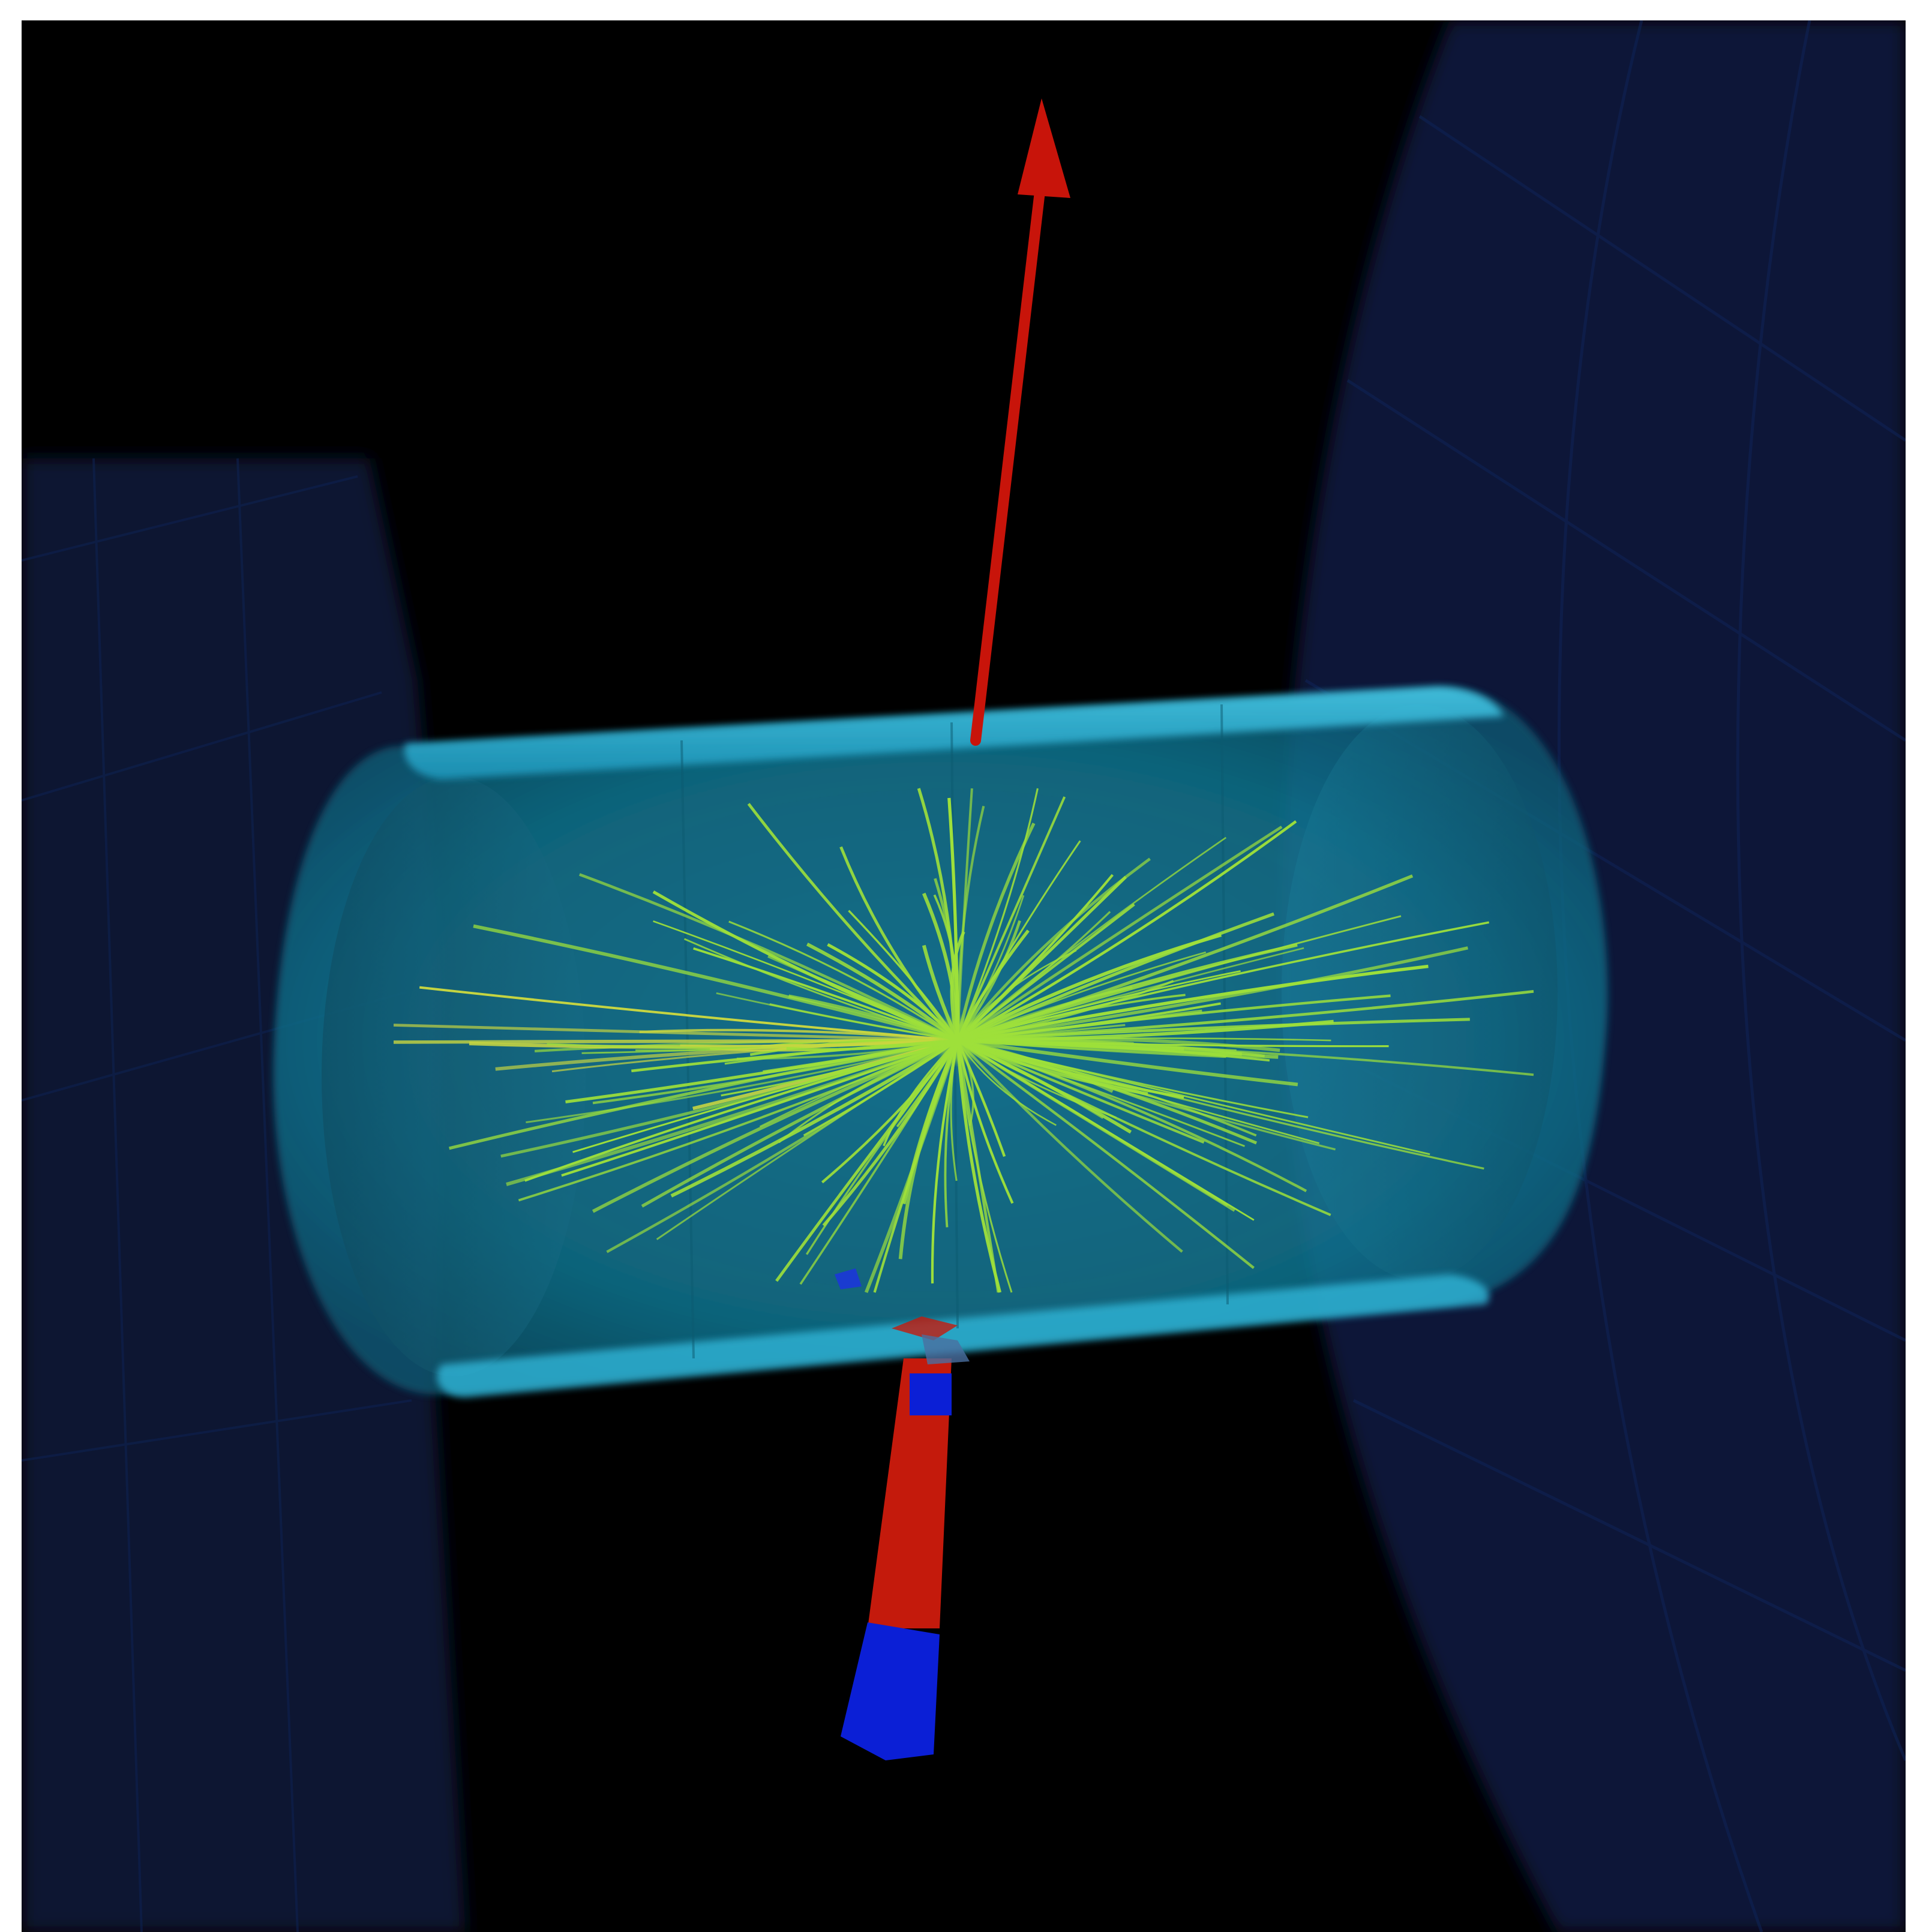  I want to click on missing-energy-arrow-icon, so click(1020, 422).